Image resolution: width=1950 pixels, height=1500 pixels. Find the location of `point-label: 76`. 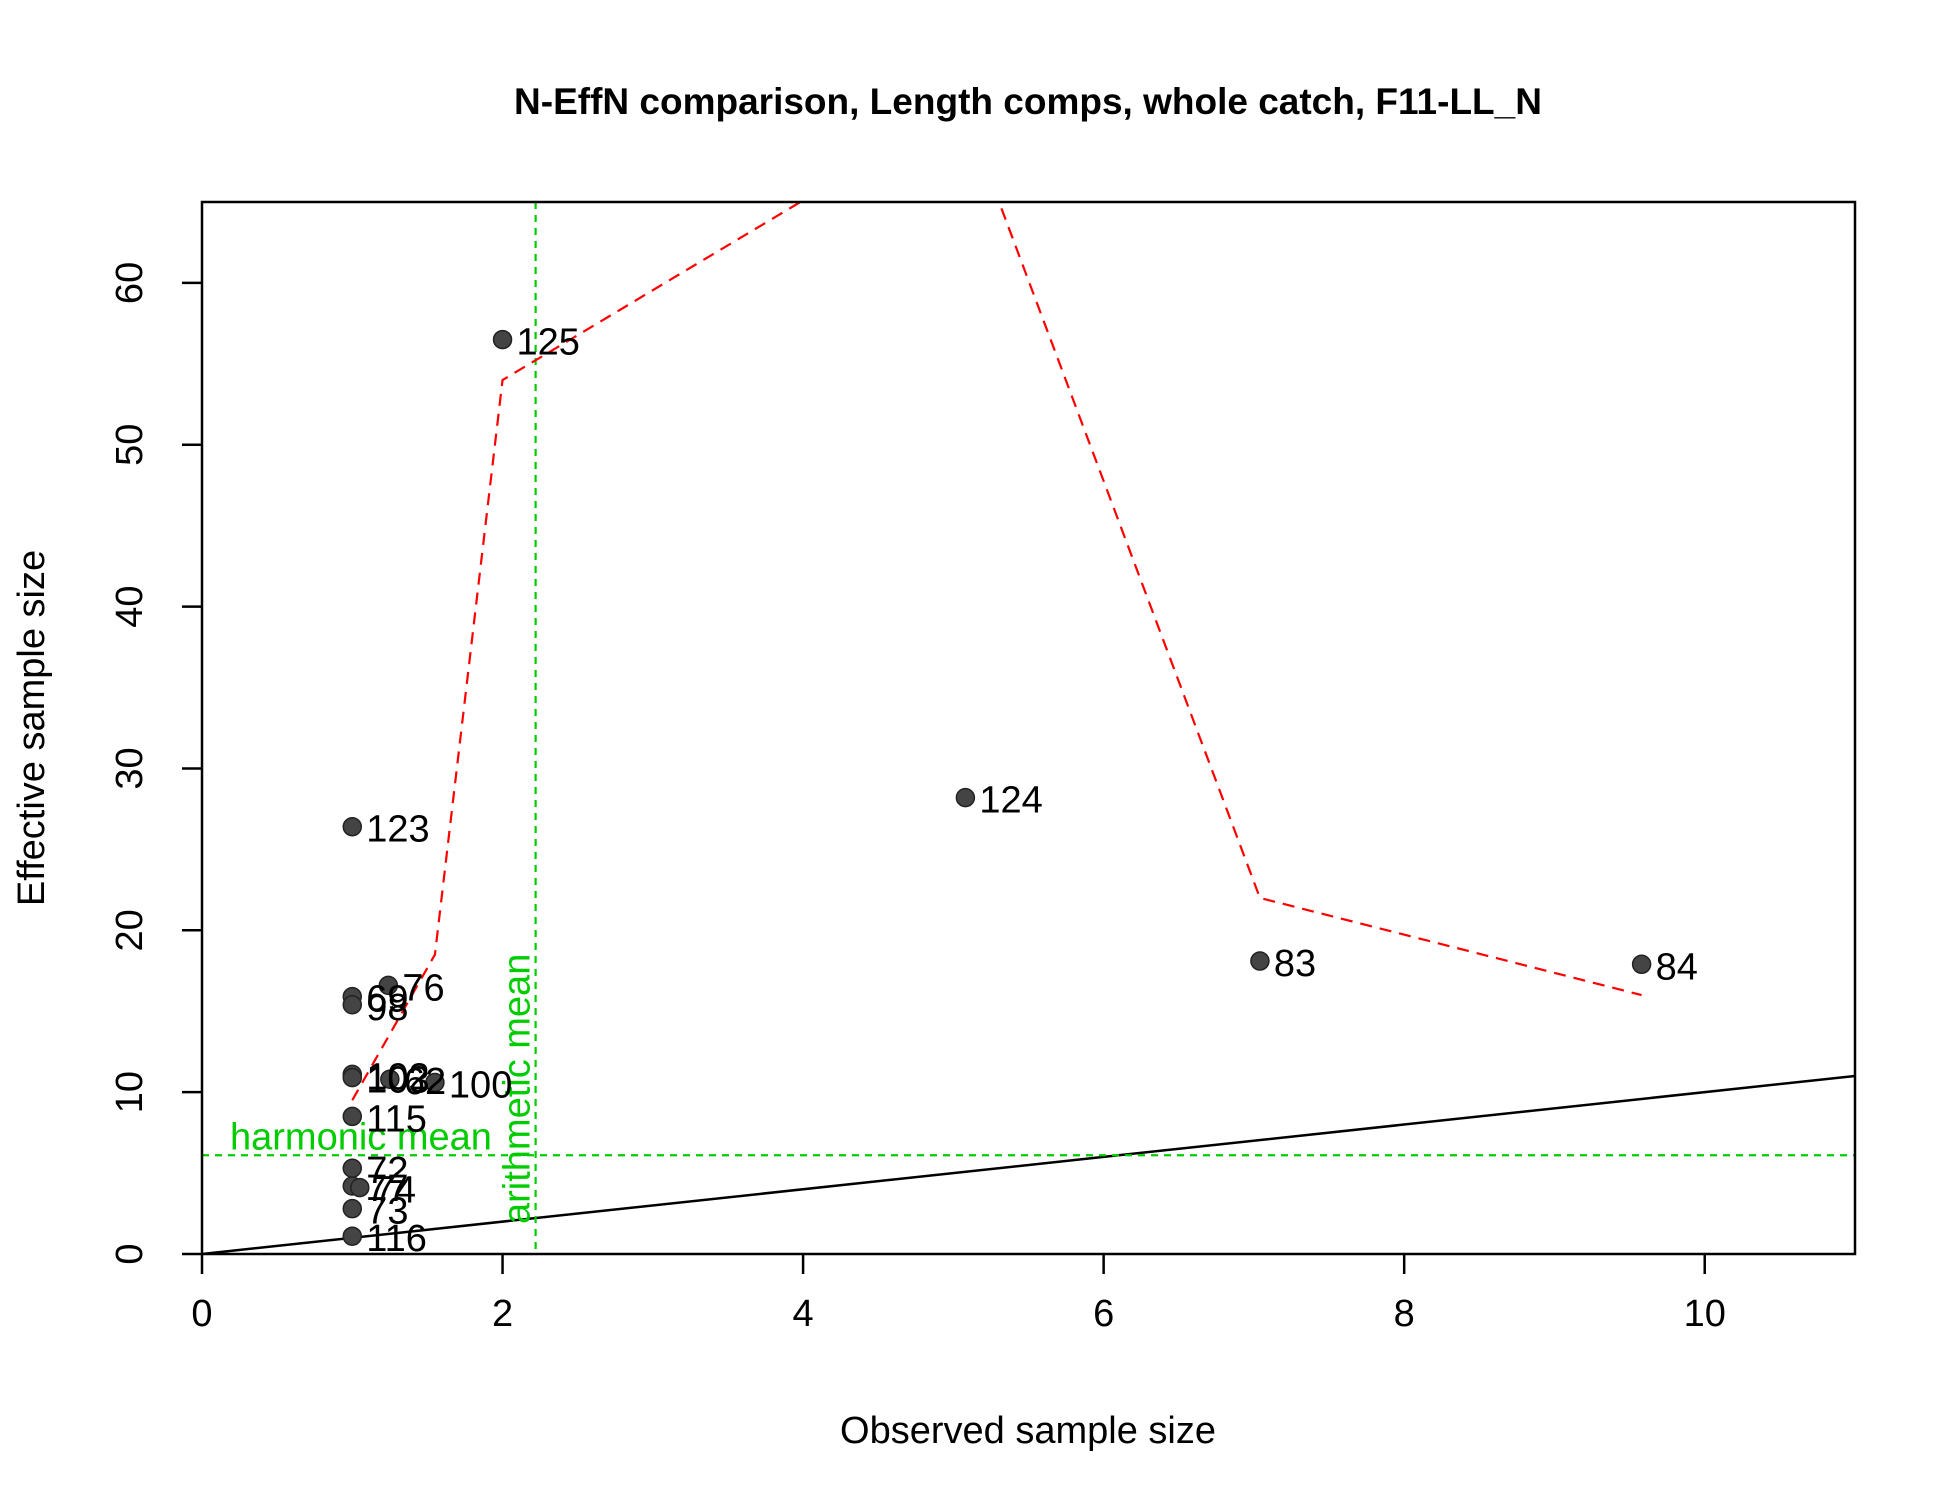

point-label: 76 is located at coordinates (423, 988).